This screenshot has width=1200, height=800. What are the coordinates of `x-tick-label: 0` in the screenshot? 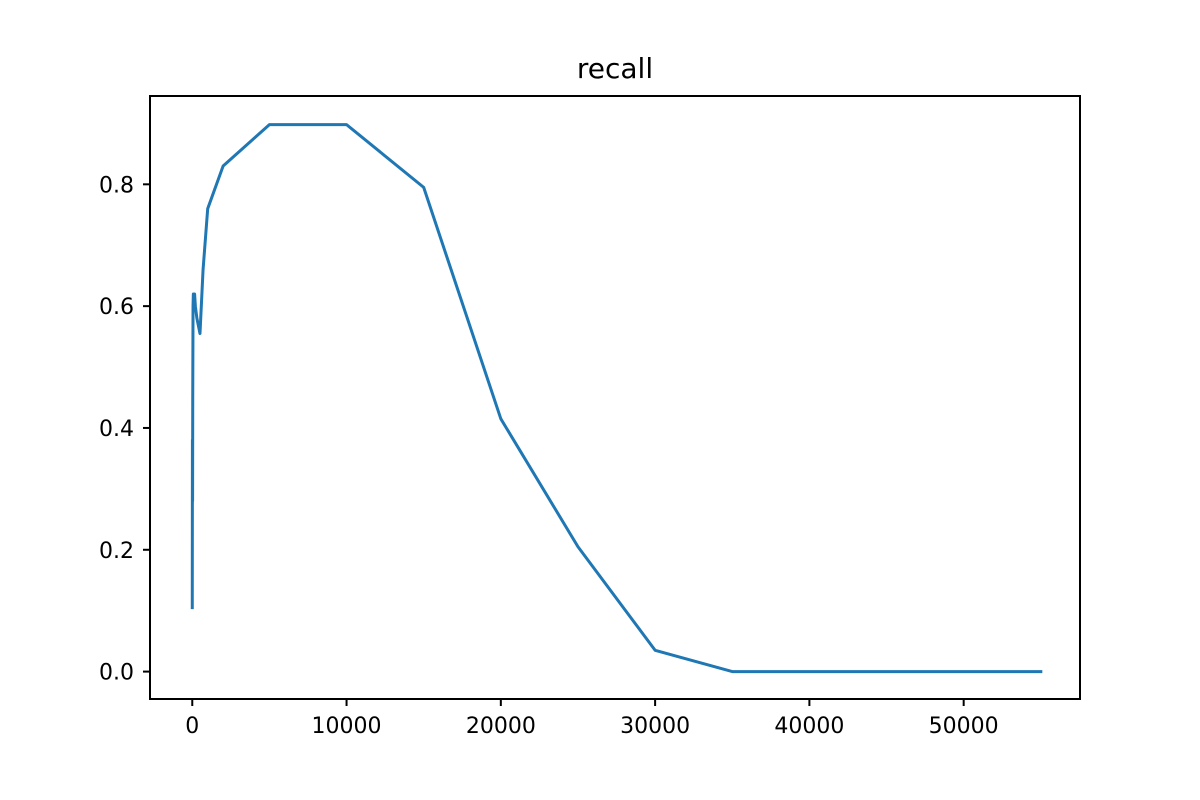 It's located at (192, 726).